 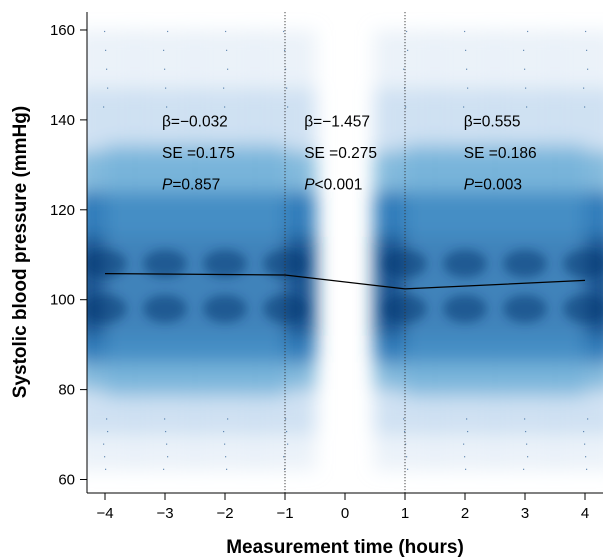 I want to click on y-tick-label: 60, so click(x=66, y=480).